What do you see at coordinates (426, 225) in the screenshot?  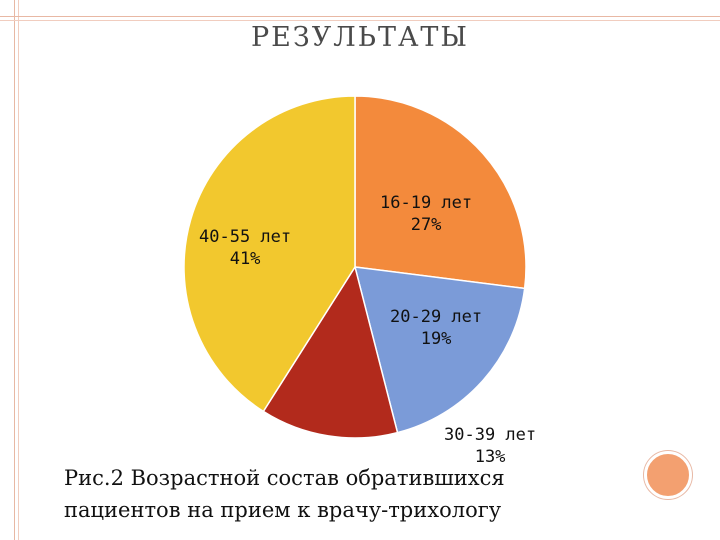 I see `slice-label-16-19-pct: 27%` at bounding box center [426, 225].